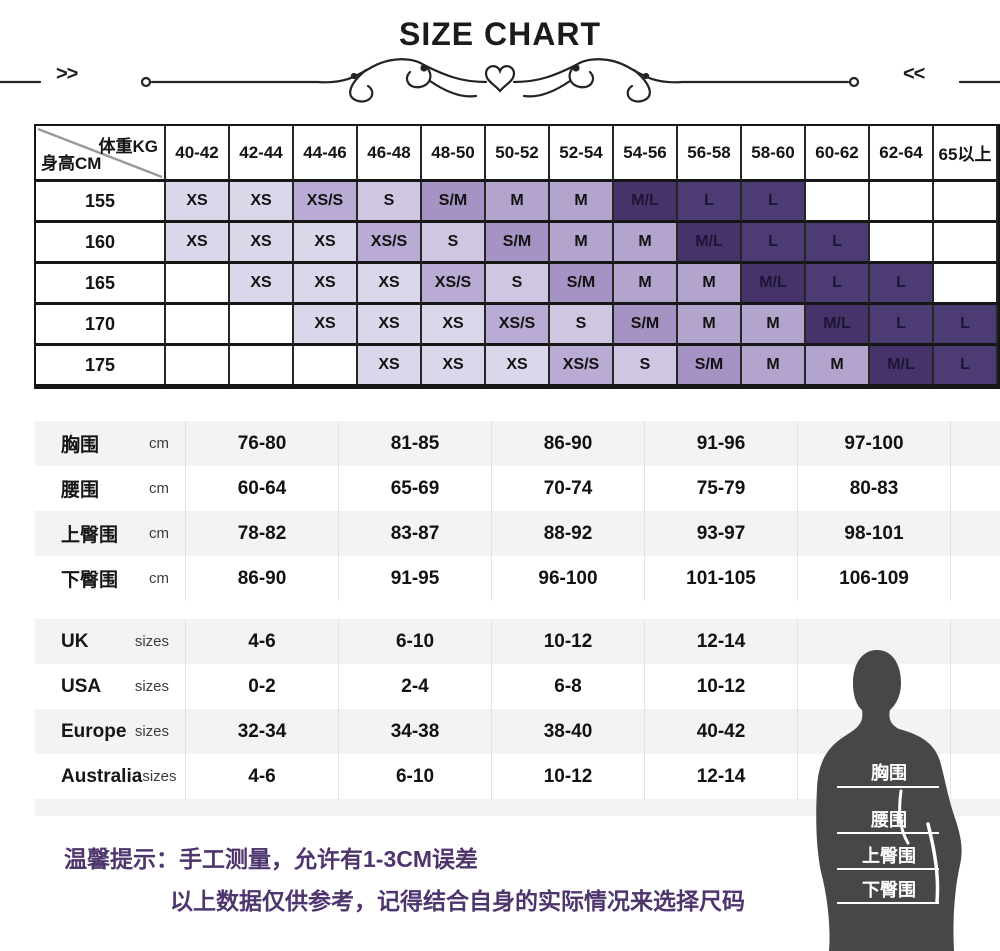 The width and height of the screenshot is (1000, 951). Describe the element at coordinates (454, 154) in the screenshot. I see `matrix-weight-header-cell: 48-50` at that location.